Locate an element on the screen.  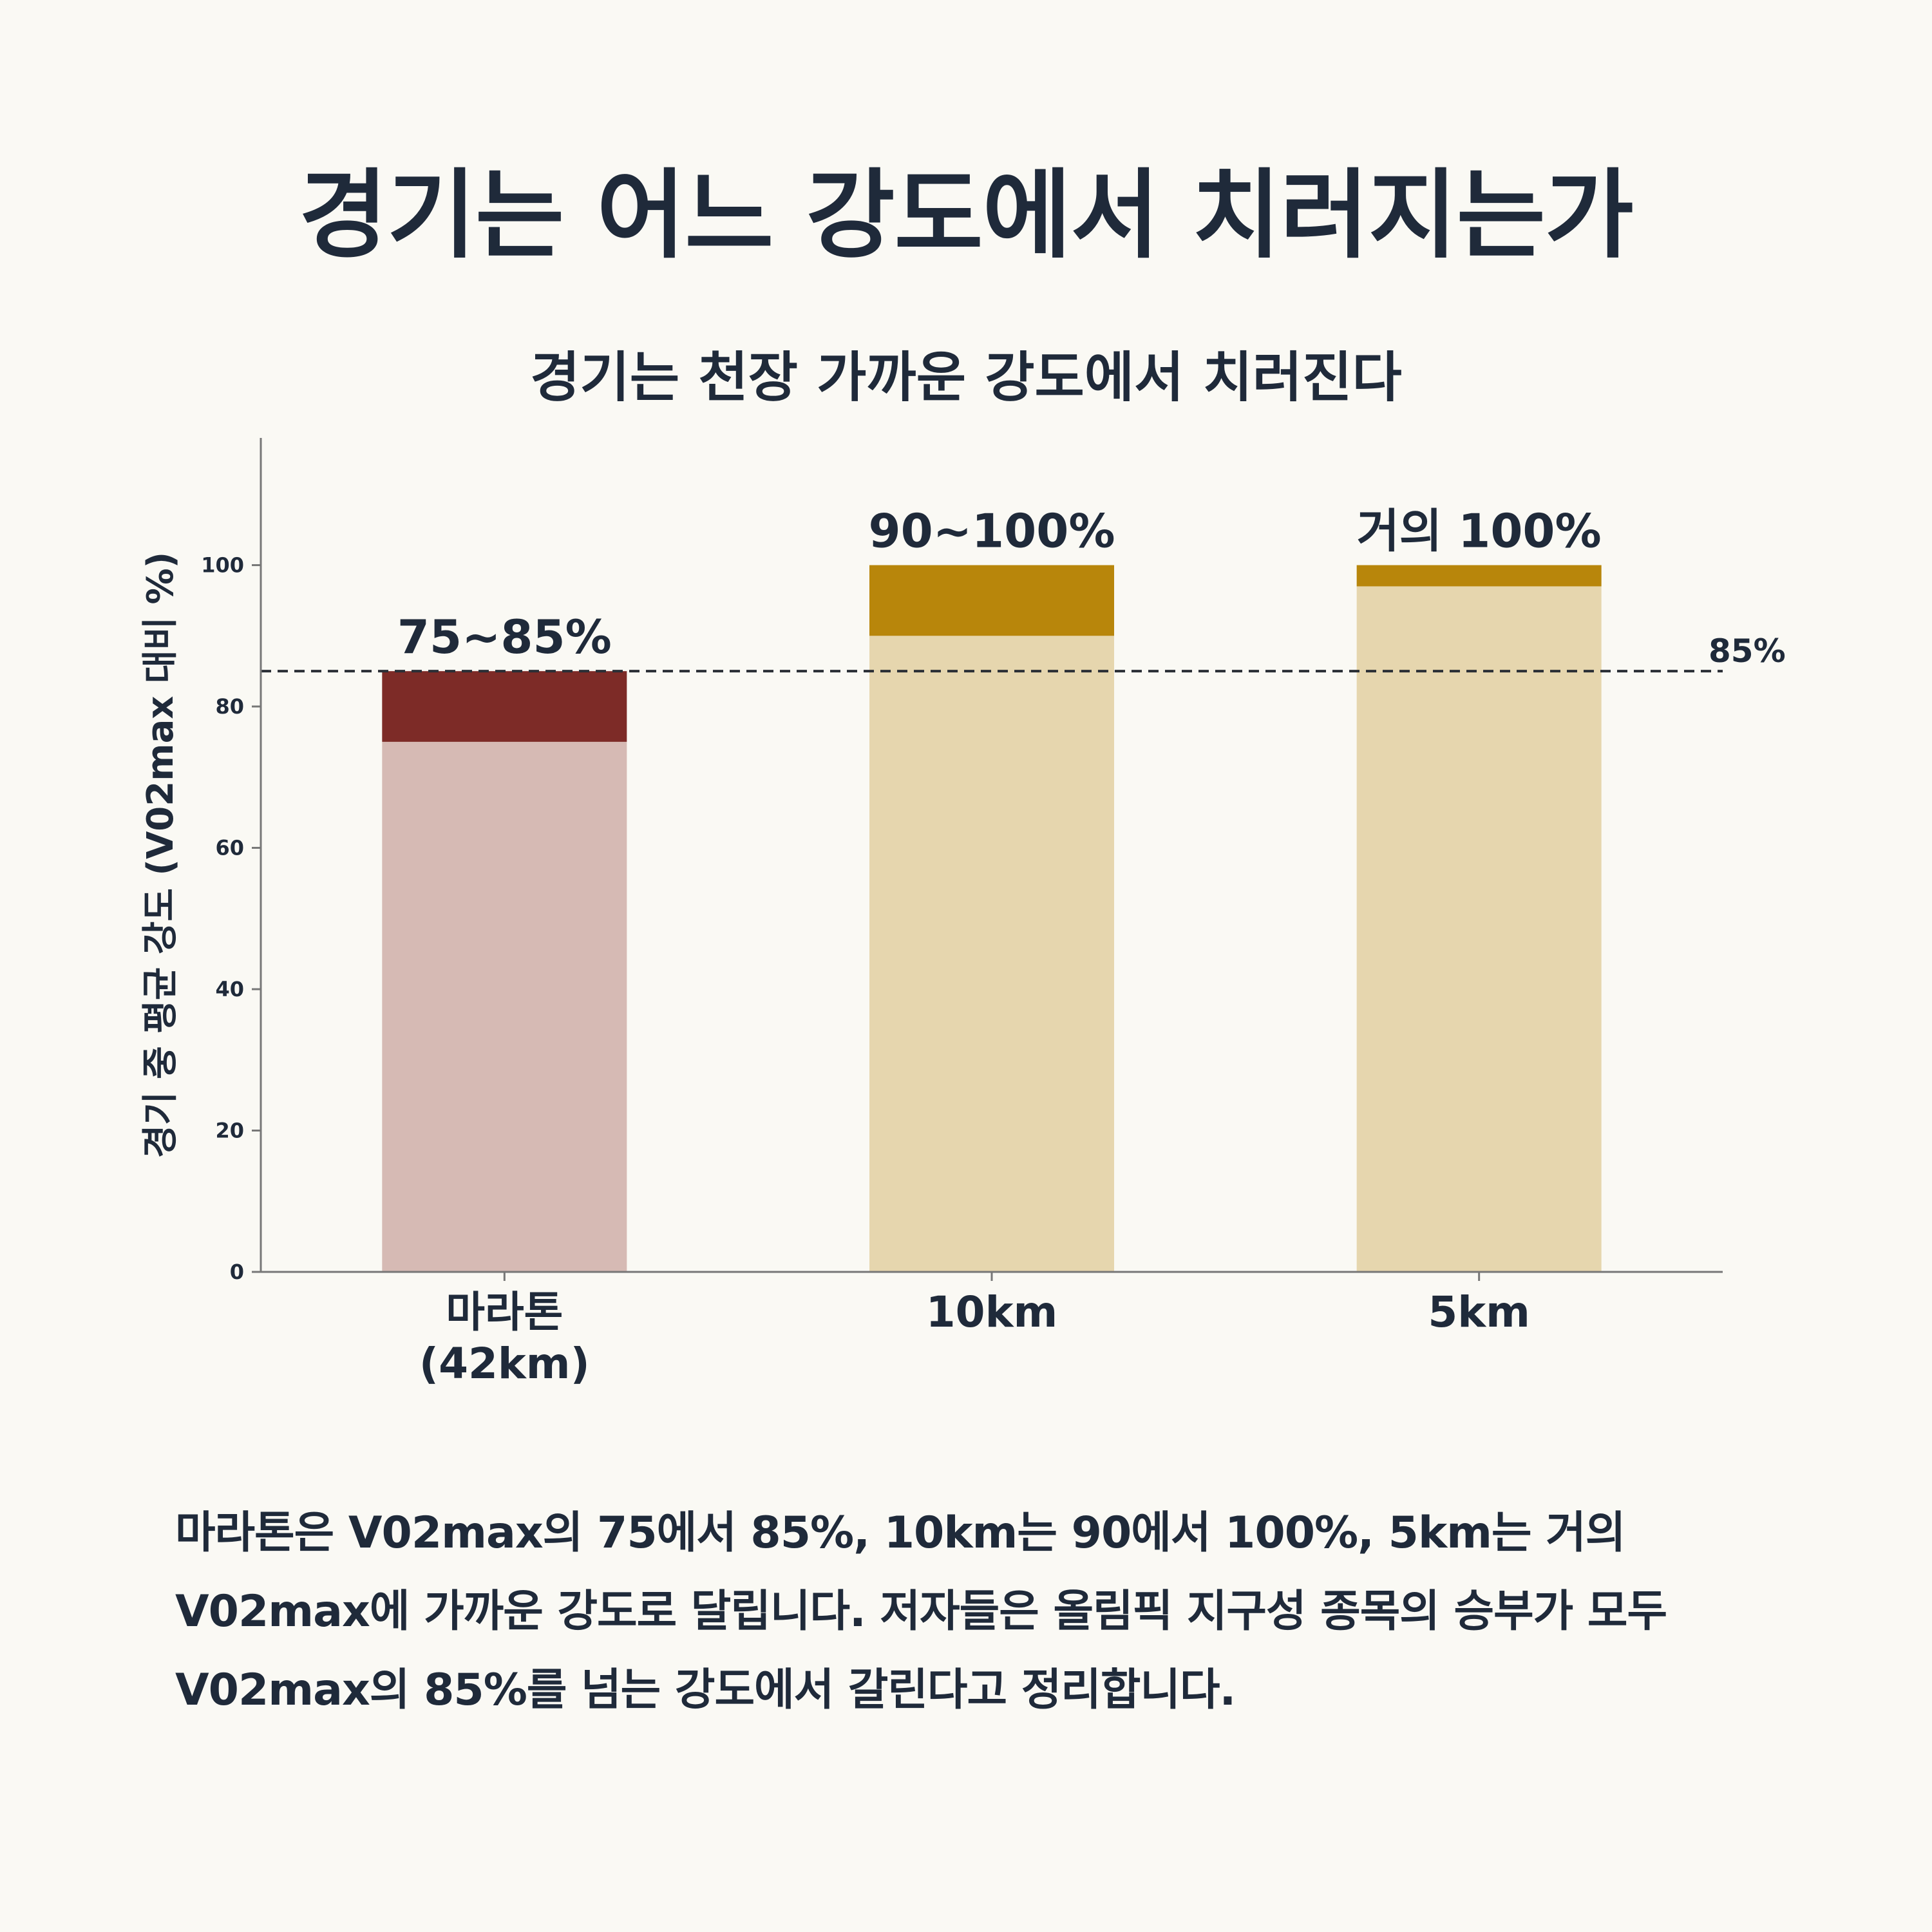
x-tick-label-1: 10km is located at coordinates (992, 1312).